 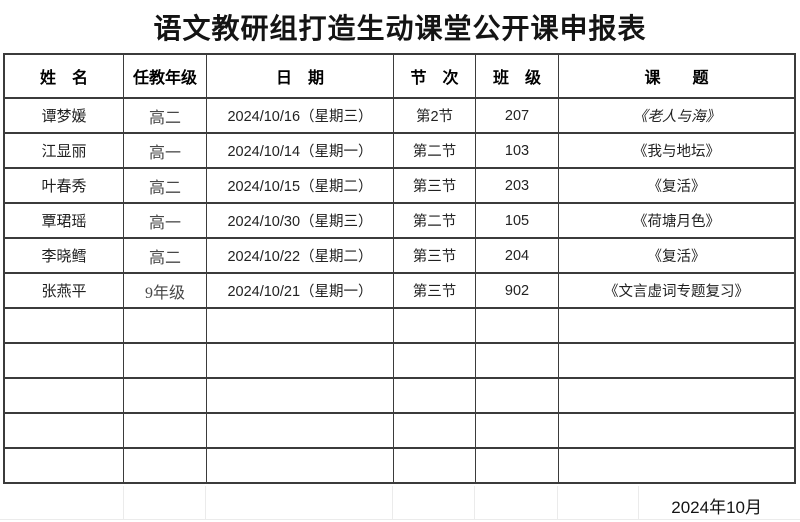 I want to click on header-grade: 任教年级, so click(x=165, y=76).